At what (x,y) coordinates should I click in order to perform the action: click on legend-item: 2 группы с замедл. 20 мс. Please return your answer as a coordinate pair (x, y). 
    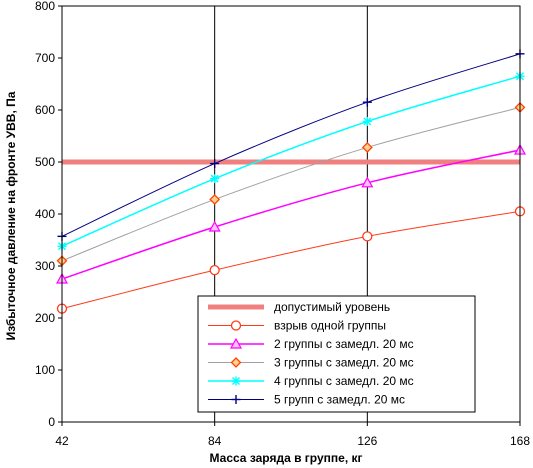
    Looking at the image, I should click on (311, 344).